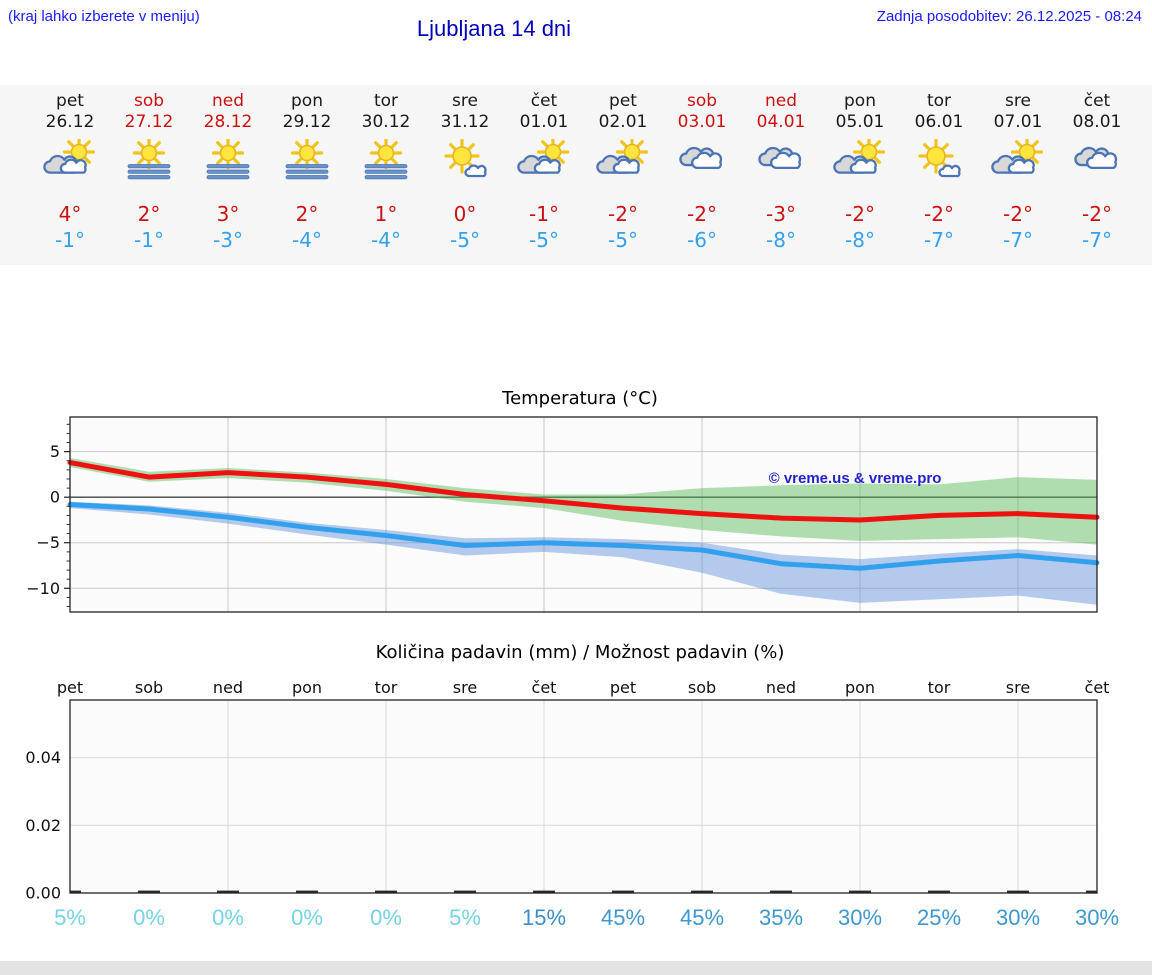  Describe the element at coordinates (494, 28) in the screenshot. I see `page-title: Ljubljana 14 dni` at that location.